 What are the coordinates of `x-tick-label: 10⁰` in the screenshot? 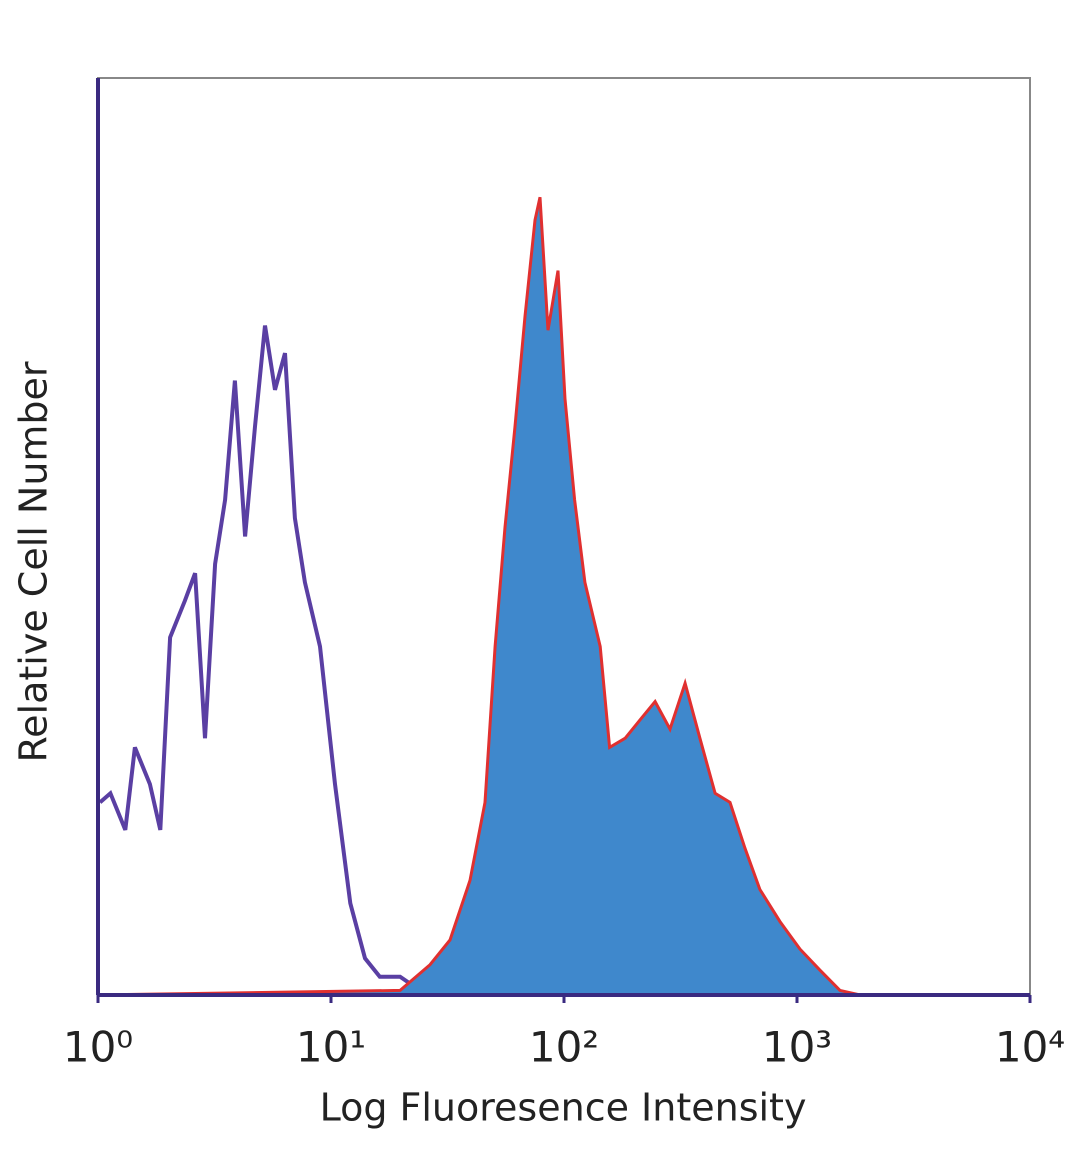 It's located at (98, 1047).